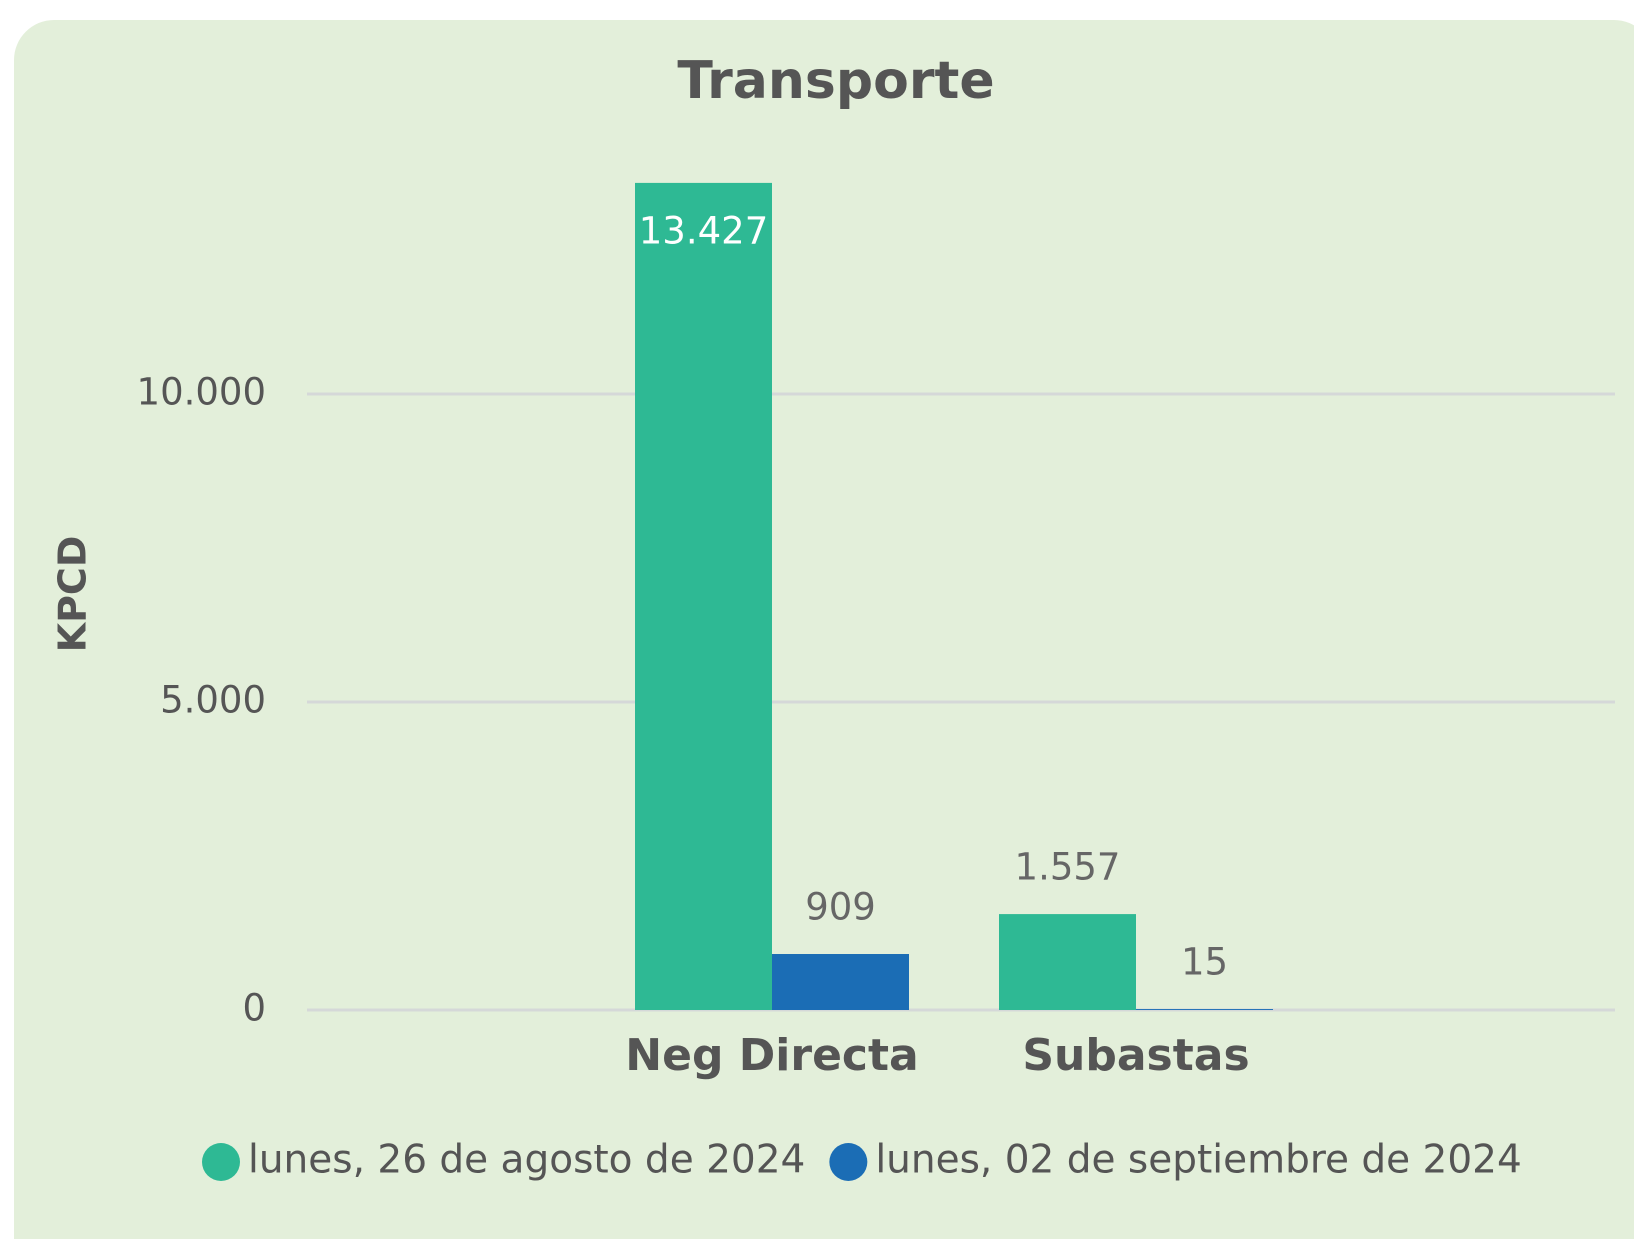 This screenshot has height=1239, width=1634. I want to click on legend-label: lunes, 02 de septiembre de 2024, so click(1198, 1160).